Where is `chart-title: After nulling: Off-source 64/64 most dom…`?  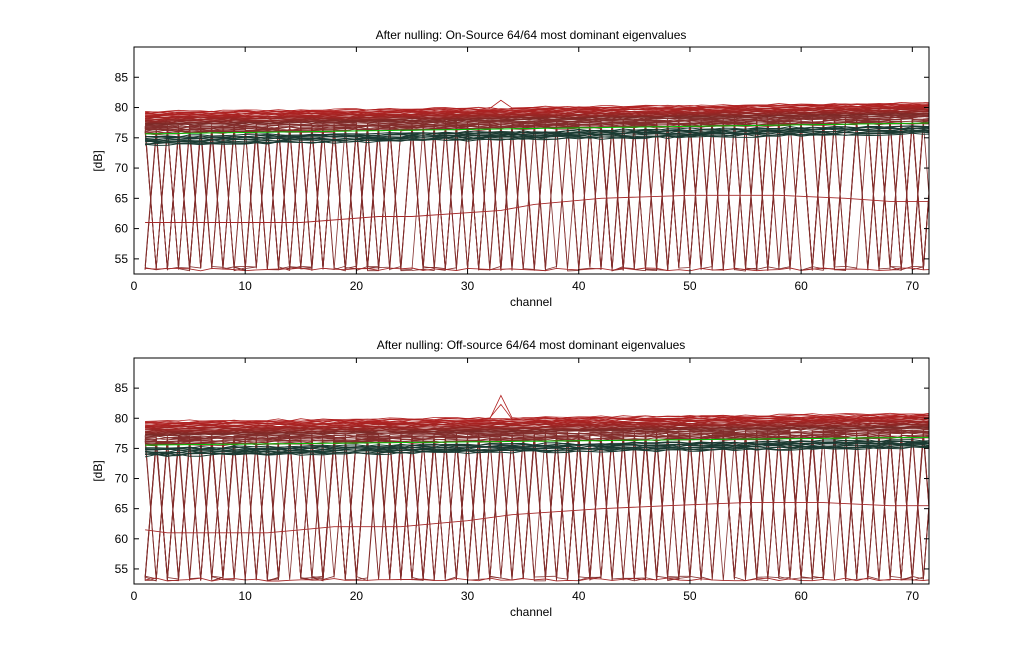 chart-title: After nulling: Off-source 64/64 most dom… is located at coordinates (531, 345).